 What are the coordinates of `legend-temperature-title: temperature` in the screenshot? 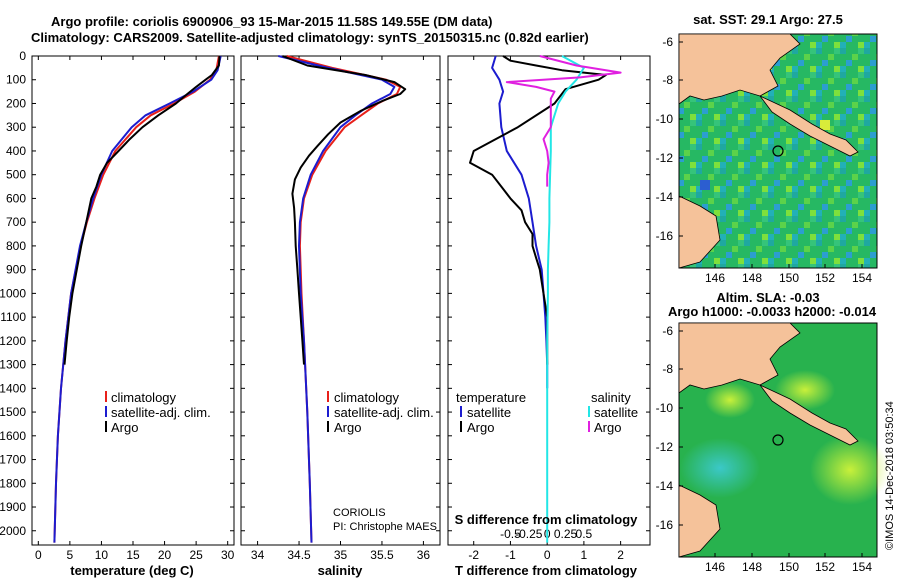 It's located at (491, 397).